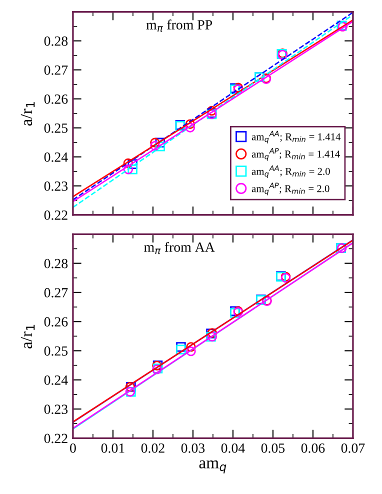  Describe the element at coordinates (179, 26) in the screenshot. I see `annotation: m$_{π}$ from PP` at that location.